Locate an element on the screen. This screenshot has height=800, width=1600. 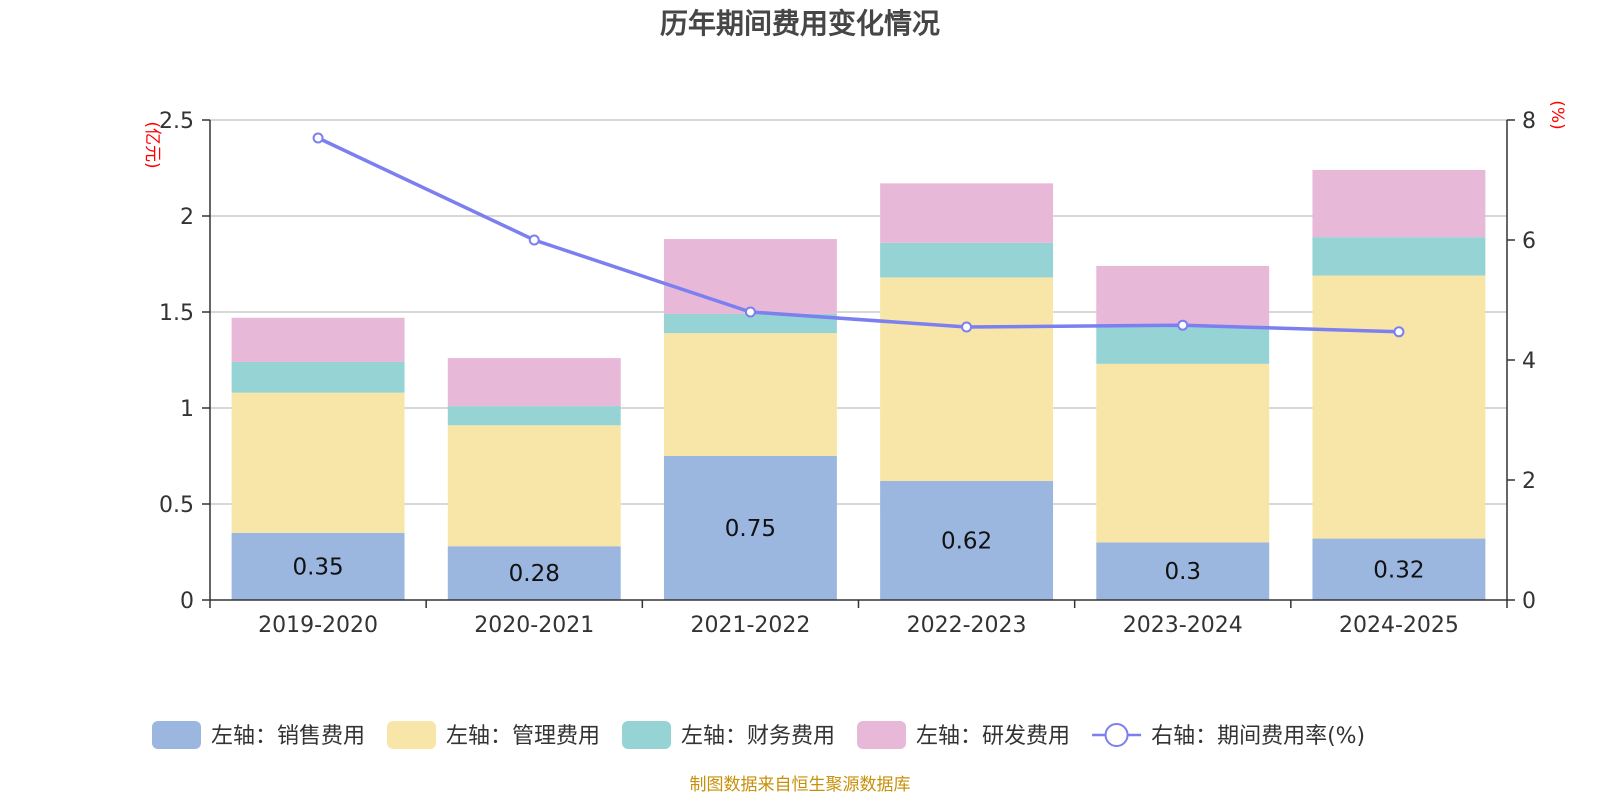
legend-label: 左轴：销售费用 is located at coordinates (288, 736).